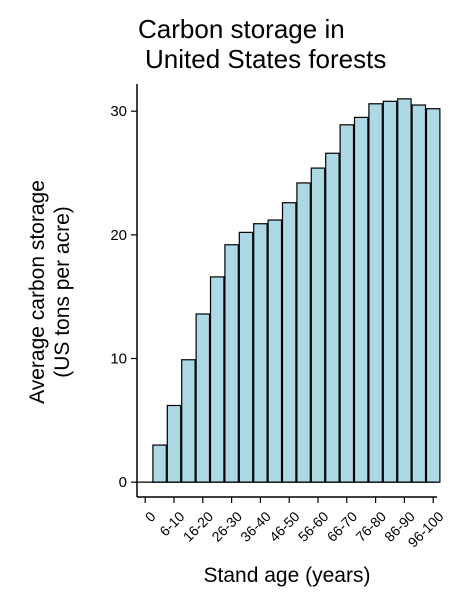 This screenshot has height=610, width=456. Describe the element at coordinates (226, 526) in the screenshot. I see `x-tick-label-26-30: 26-30` at that location.